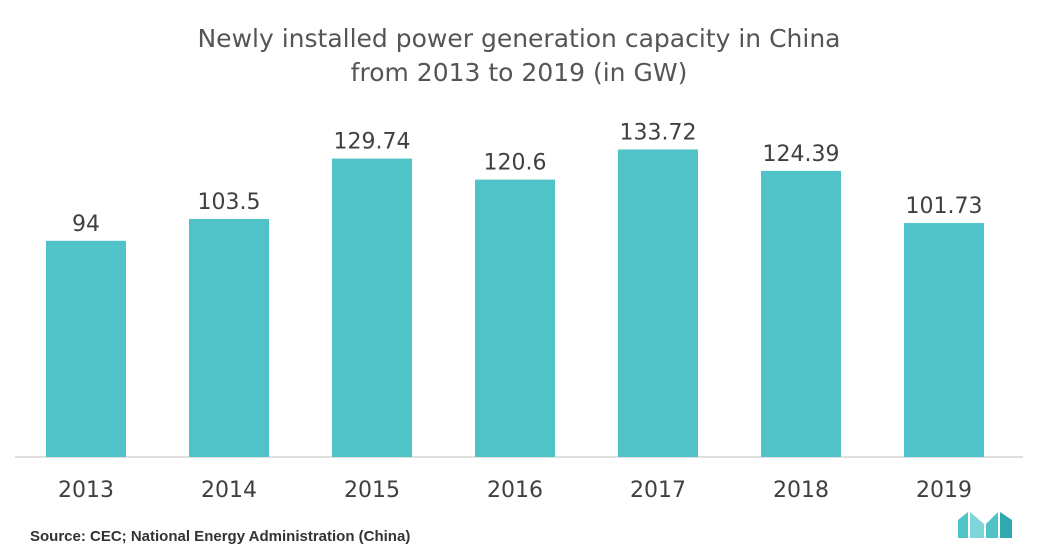 This screenshot has height=559, width=1038. I want to click on bar-2019, so click(944, 340).